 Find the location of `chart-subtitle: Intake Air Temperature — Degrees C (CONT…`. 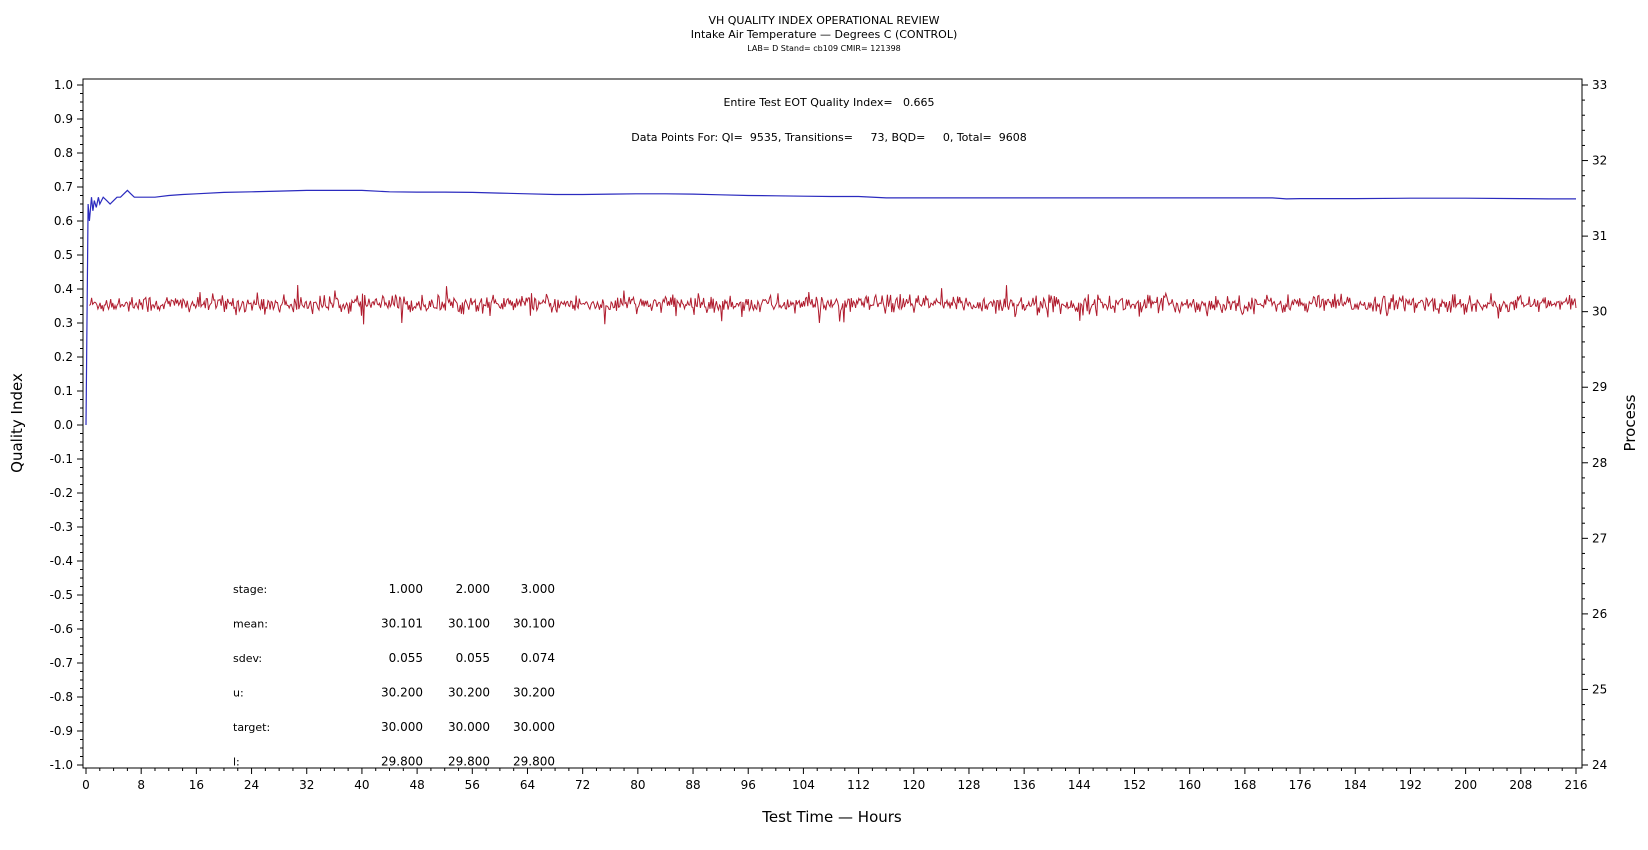

chart-subtitle: Intake Air Temperature — Degrees C (CONT… is located at coordinates (824, 34).